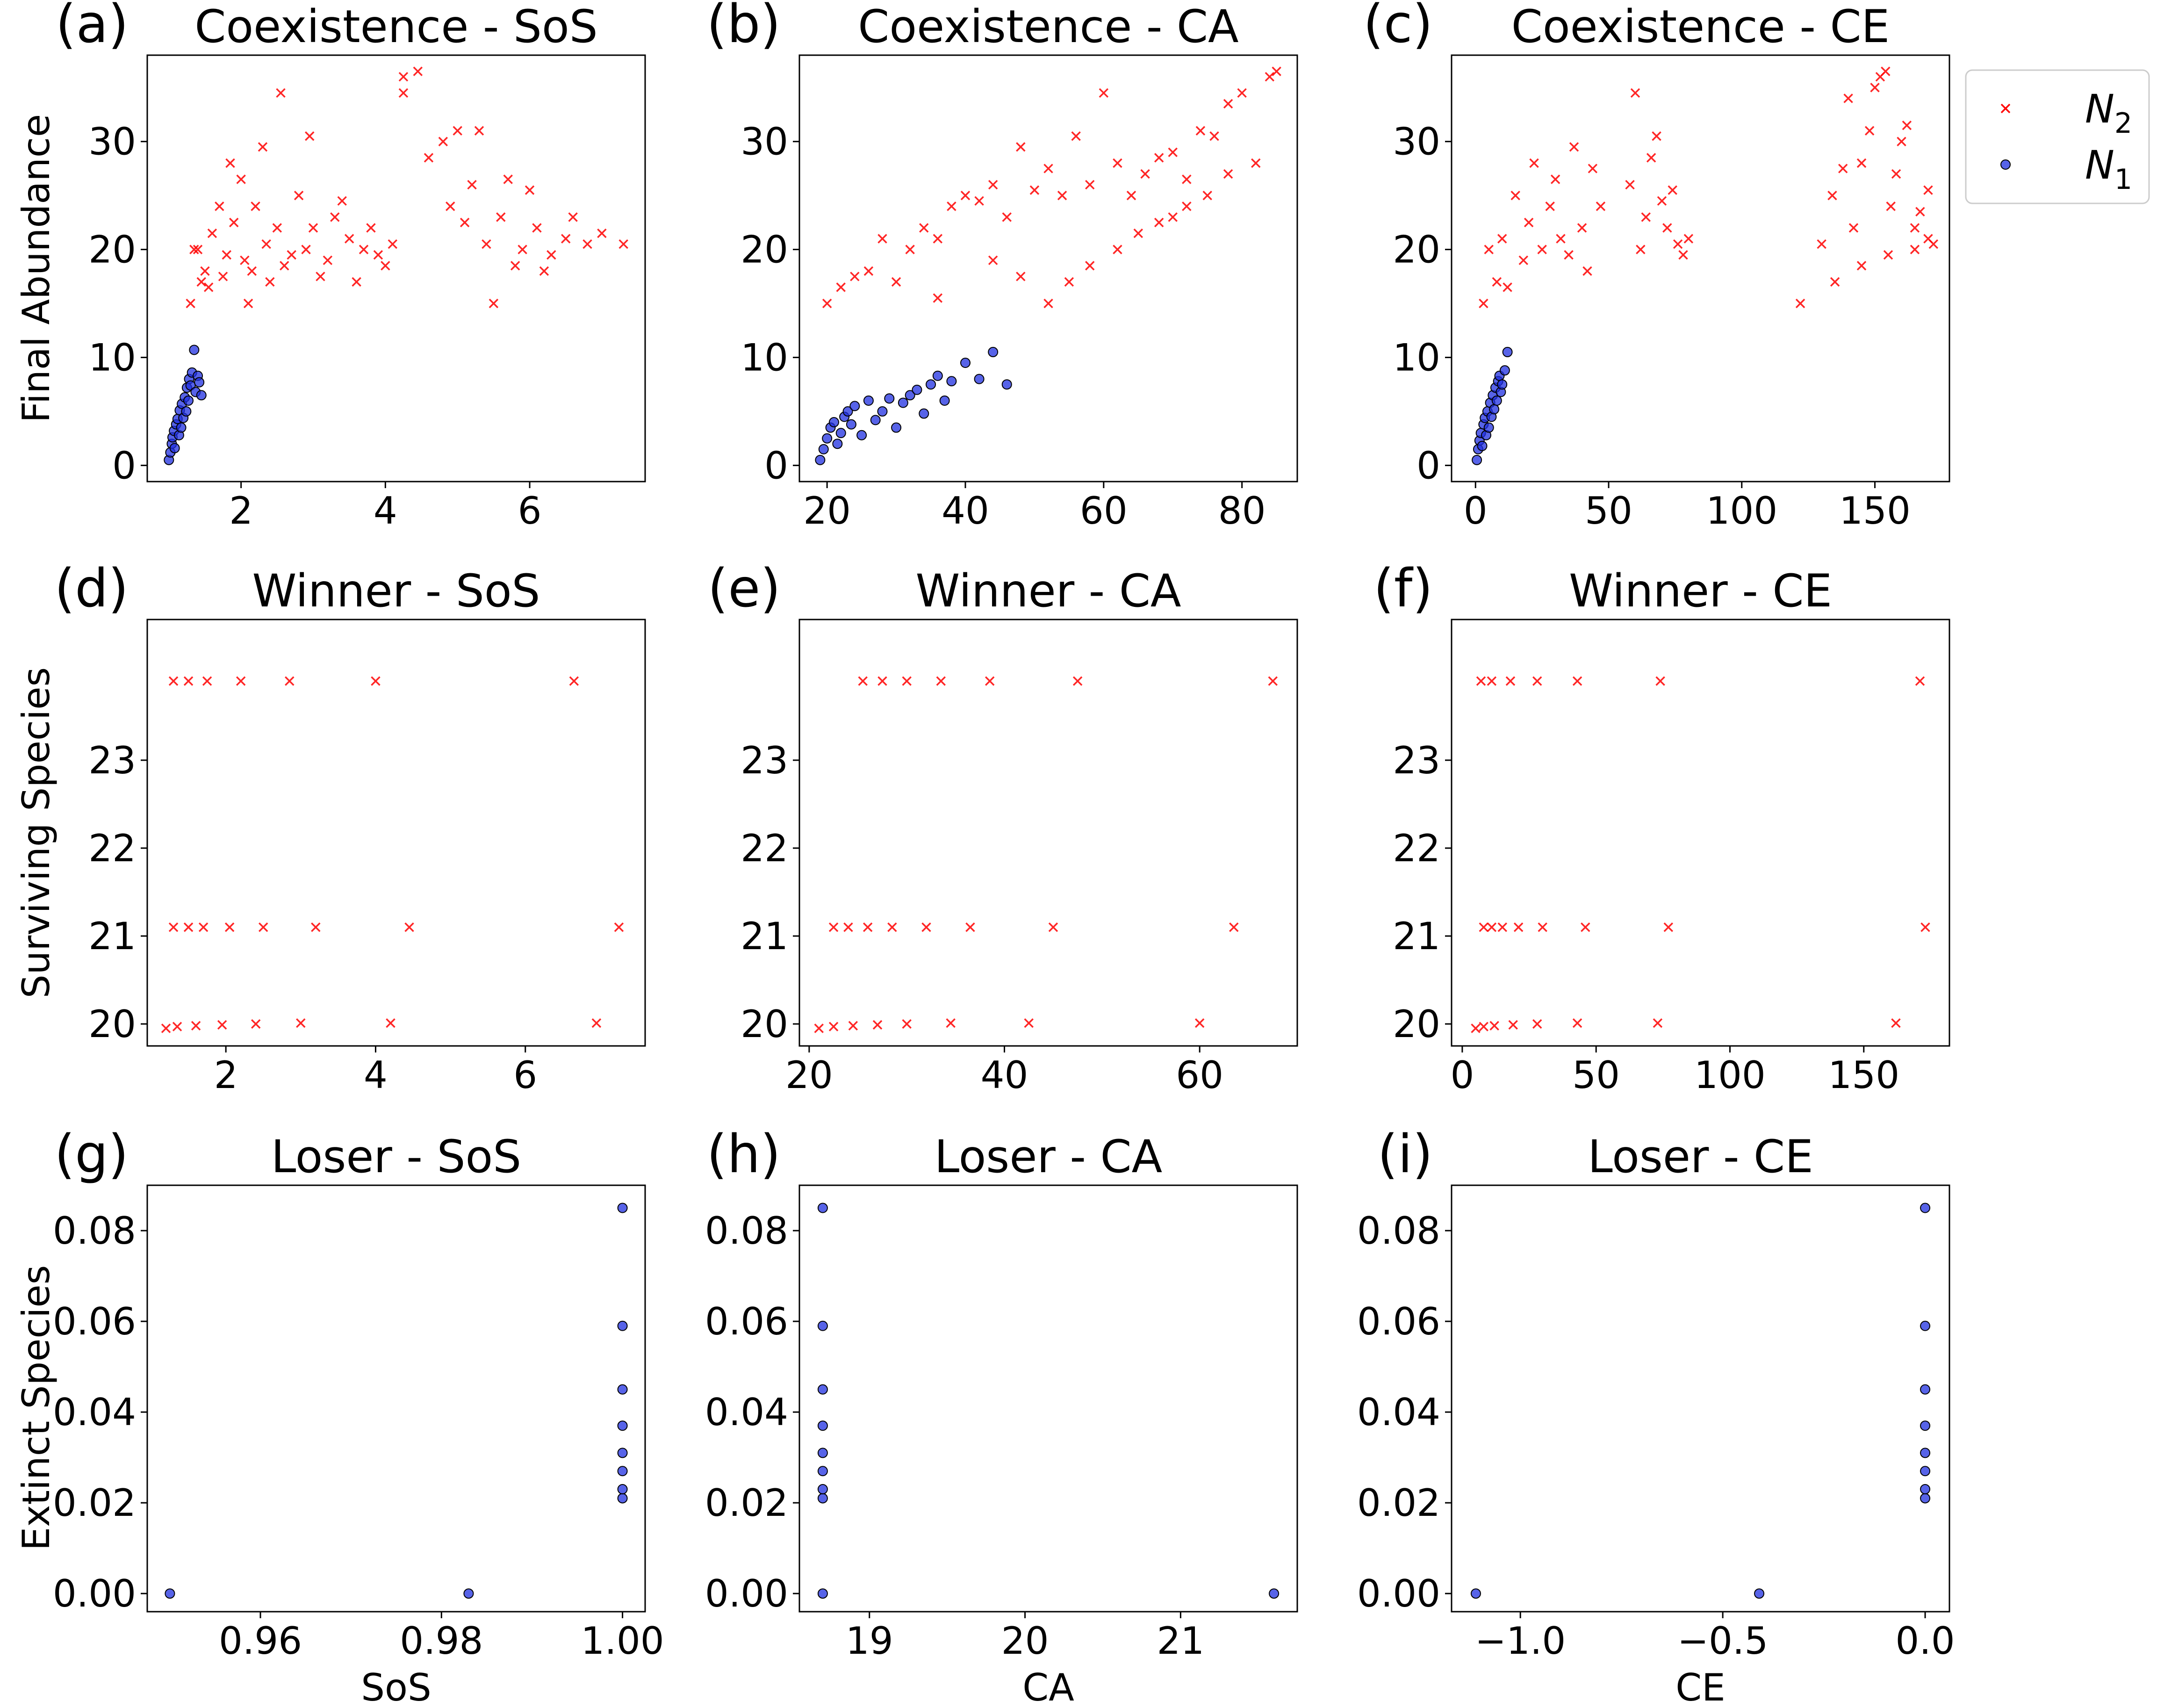 The height and width of the screenshot is (1708, 2157). I want to click on y-tick-label: 0.00, so click(1398, 1593).